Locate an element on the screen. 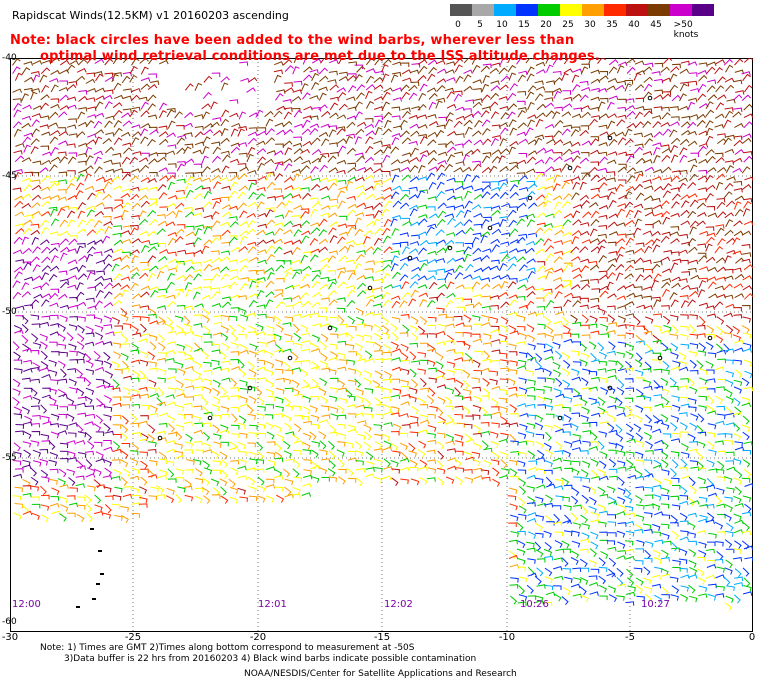 Image resolution: width=760 pixels, height=688 pixels. legend-label: 5 is located at coordinates (480, 25).